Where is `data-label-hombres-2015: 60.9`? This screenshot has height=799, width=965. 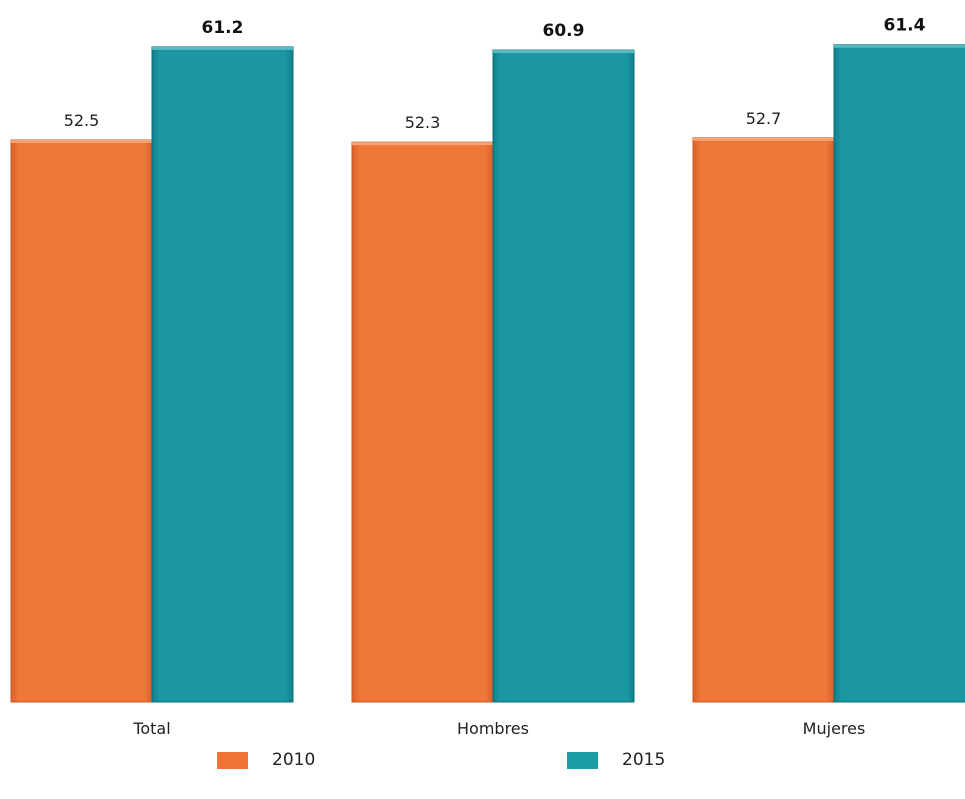
data-label-hombres-2015: 60.9 is located at coordinates (564, 31).